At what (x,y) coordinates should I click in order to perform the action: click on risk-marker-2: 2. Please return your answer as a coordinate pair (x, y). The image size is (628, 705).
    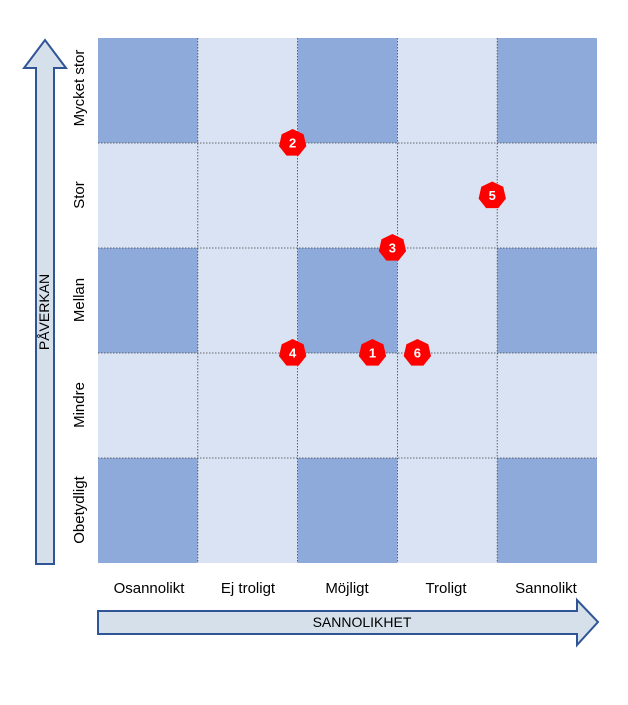
    Looking at the image, I should click on (293, 142).